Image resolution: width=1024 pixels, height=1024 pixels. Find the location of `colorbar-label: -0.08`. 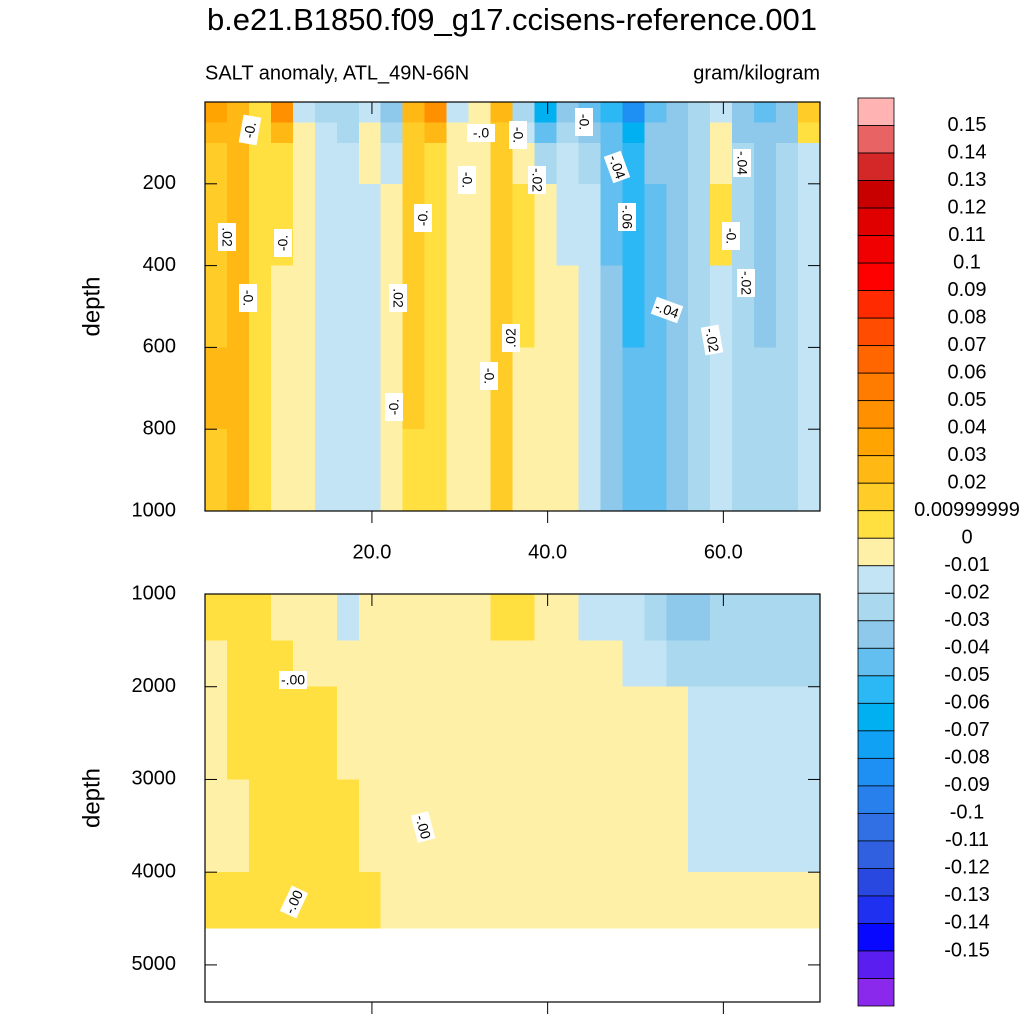

colorbar-label: -0.08 is located at coordinates (967, 758).